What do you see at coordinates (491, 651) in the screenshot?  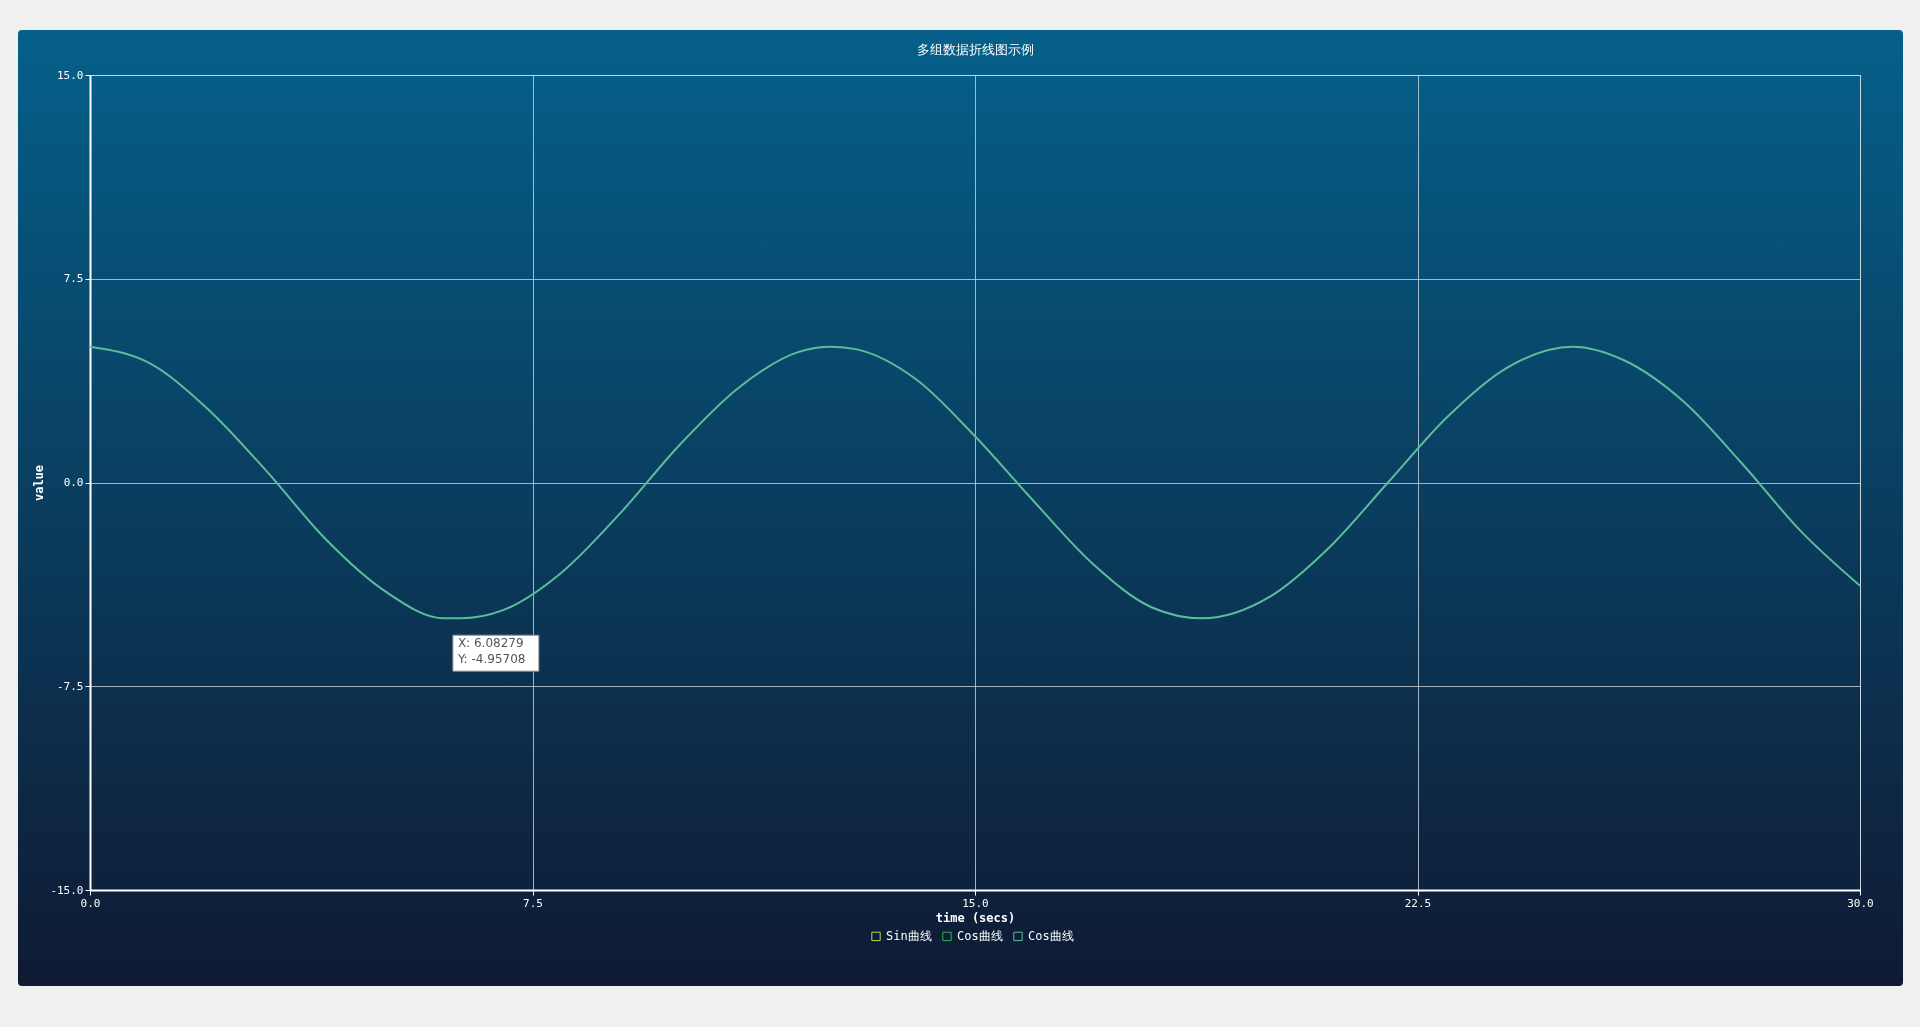 I see `annotation: X: 6.08279 Y: -4.95708` at bounding box center [491, 651].